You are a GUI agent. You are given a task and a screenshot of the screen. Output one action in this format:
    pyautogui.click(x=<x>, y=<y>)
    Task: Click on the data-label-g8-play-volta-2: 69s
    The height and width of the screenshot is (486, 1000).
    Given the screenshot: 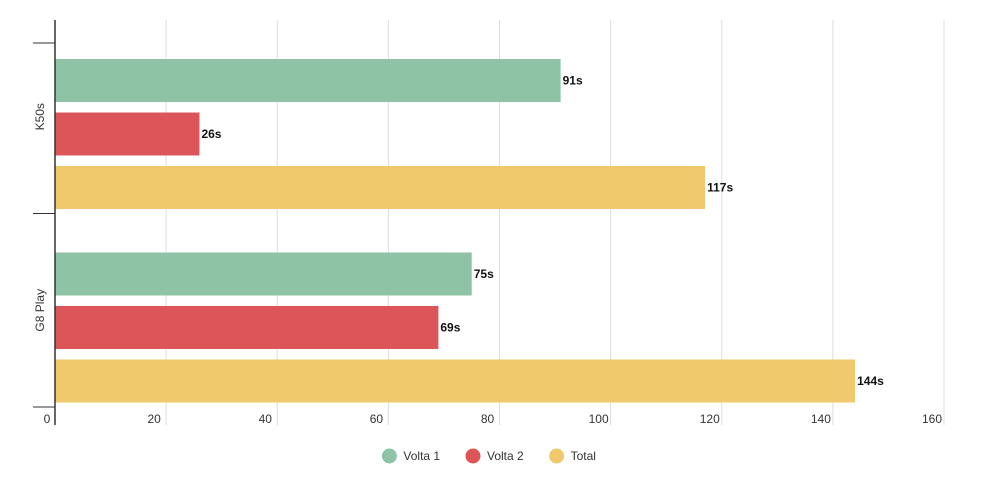 What is the action you would take?
    pyautogui.click(x=450, y=328)
    